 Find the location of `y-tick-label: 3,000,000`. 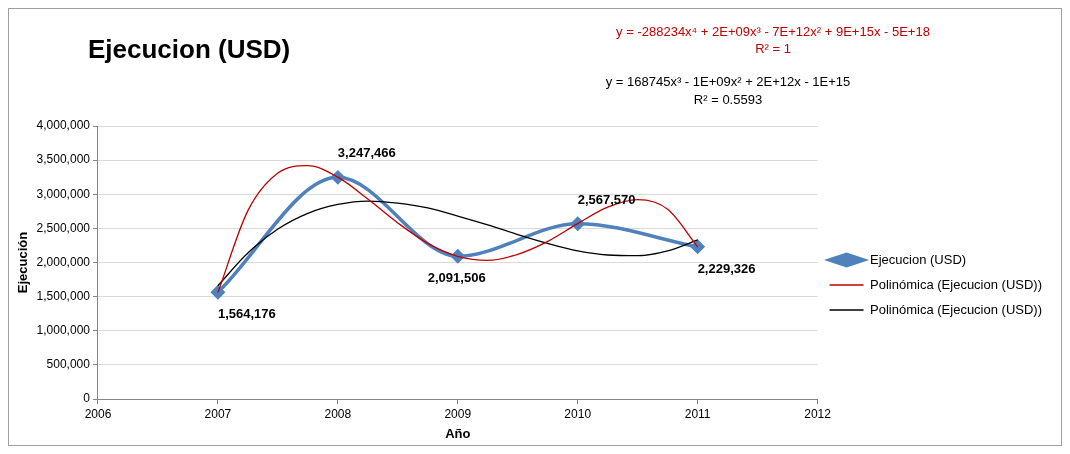

y-tick-label: 3,000,000 is located at coordinates (63, 193).